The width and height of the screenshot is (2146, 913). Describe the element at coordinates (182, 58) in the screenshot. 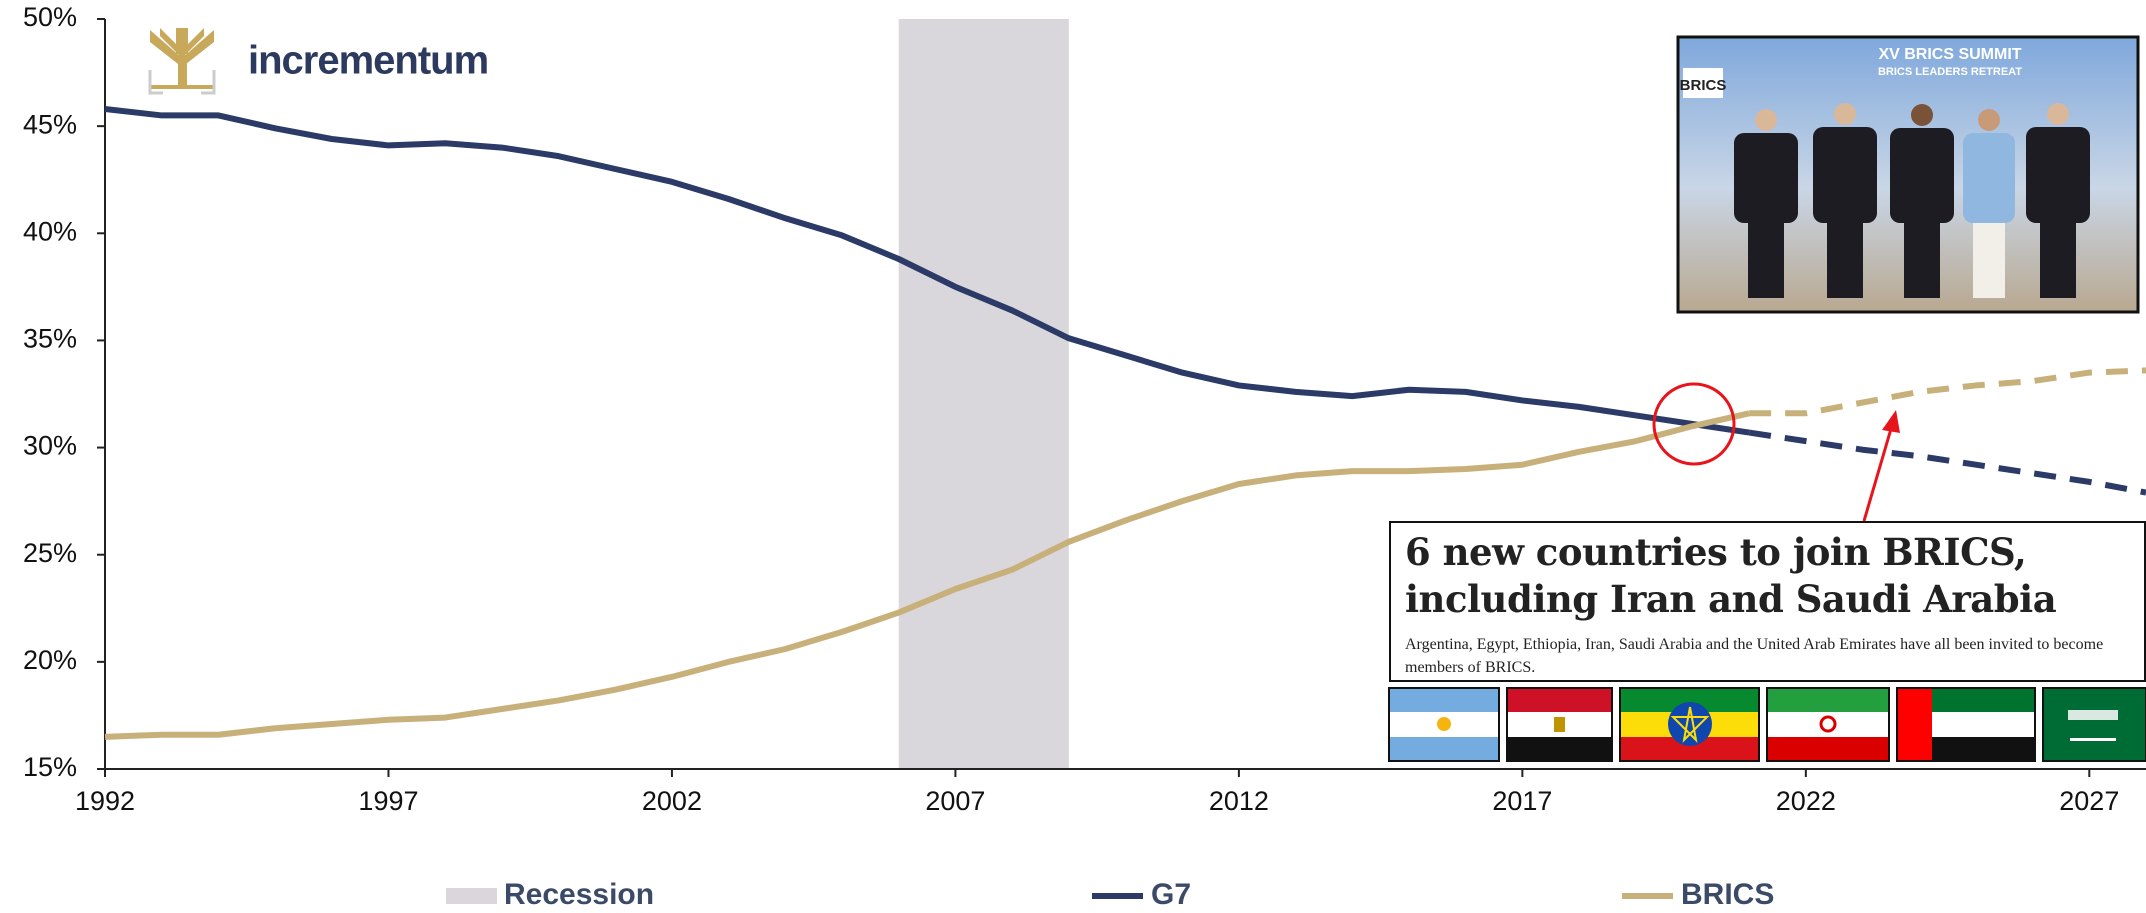

I see `logo-icon` at that location.